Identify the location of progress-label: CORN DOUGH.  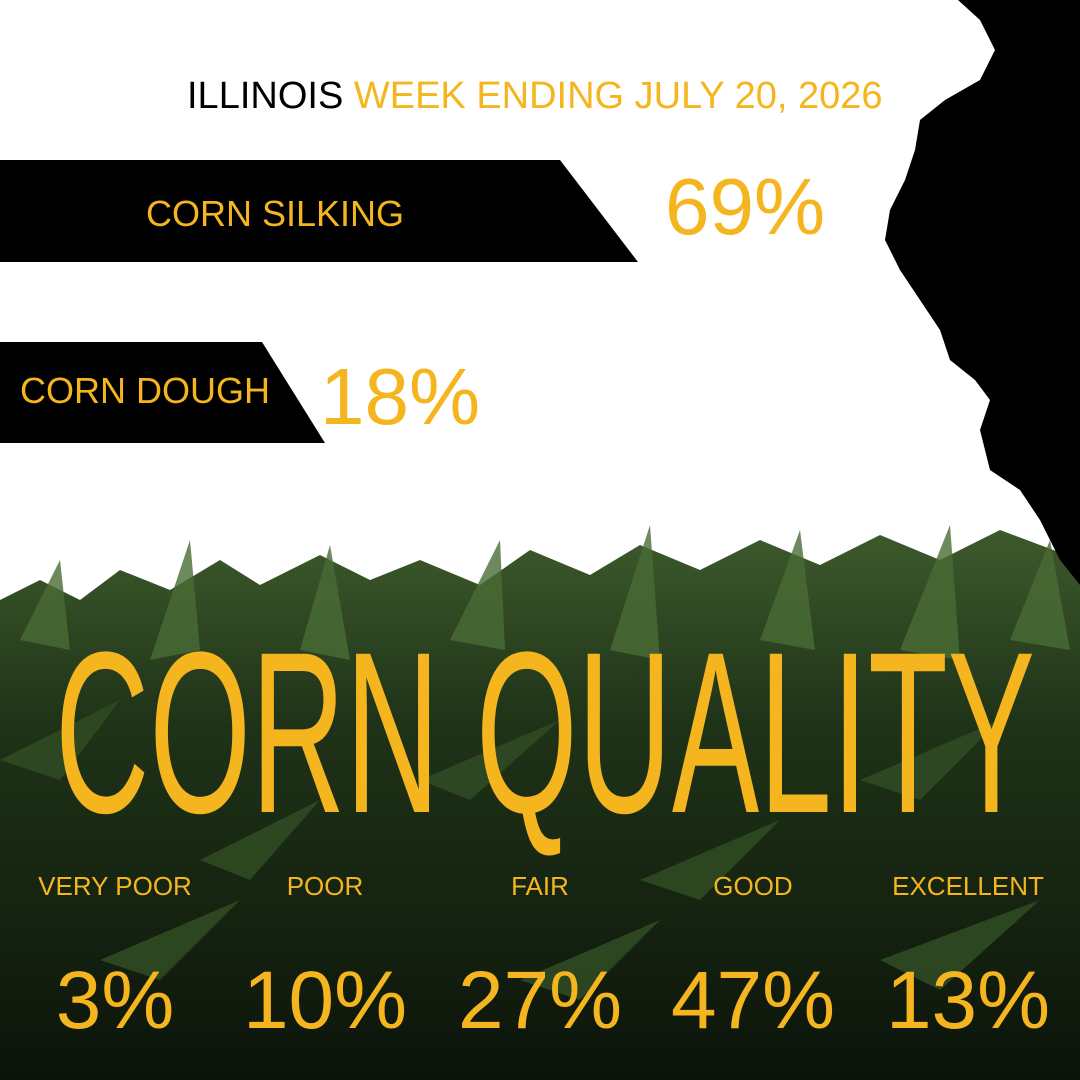
(145, 390).